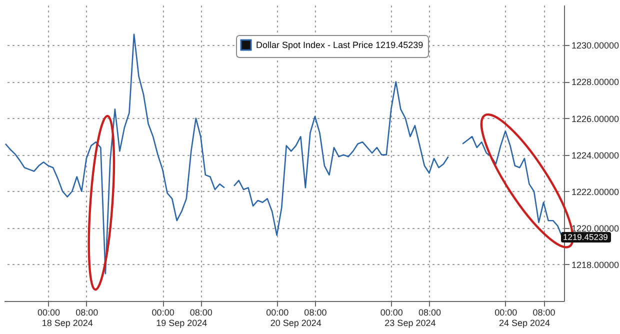 Image resolution: width=620 pixels, height=334 pixels. I want to click on text: 19 Sep 2024, so click(182, 323).